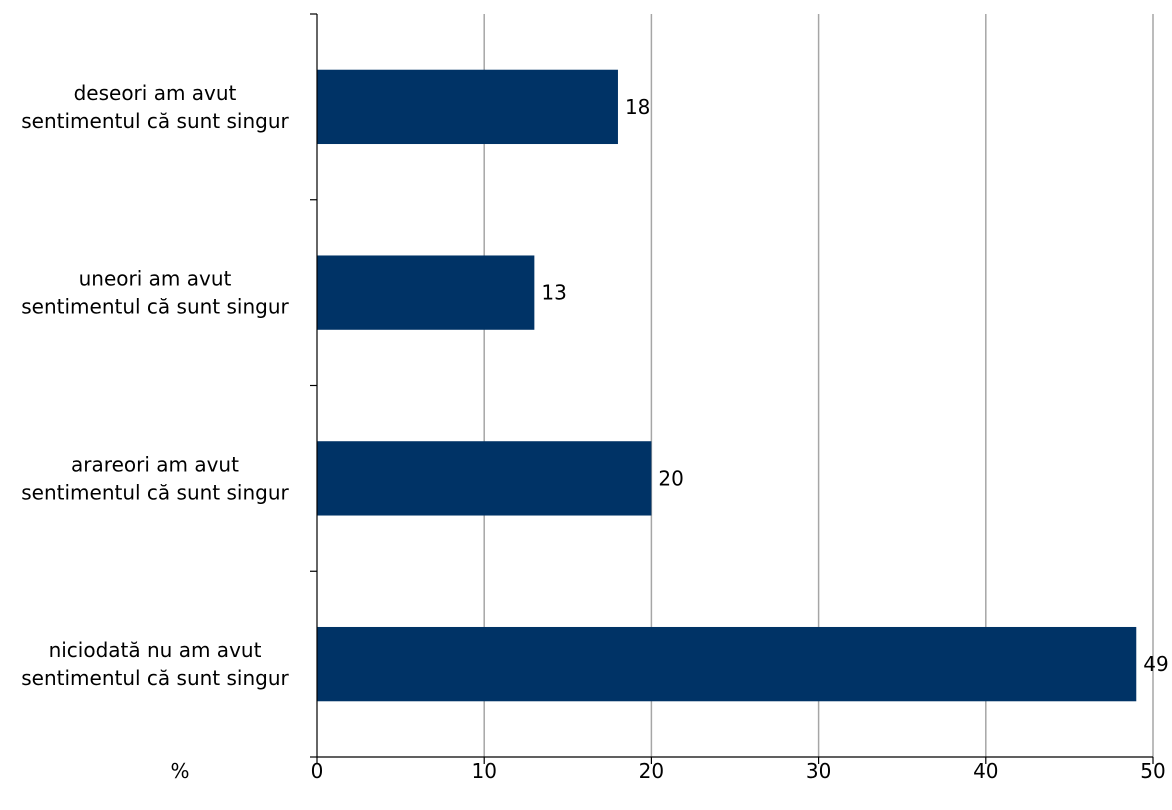 Image resolution: width=1172 pixels, height=810 pixels. I want to click on data-label-3: 20, so click(670, 478).